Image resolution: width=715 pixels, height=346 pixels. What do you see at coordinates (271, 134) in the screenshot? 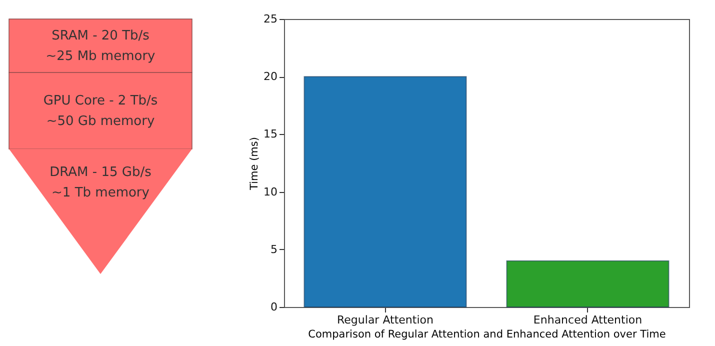
I see `y-tick-label: 15` at bounding box center [271, 134].